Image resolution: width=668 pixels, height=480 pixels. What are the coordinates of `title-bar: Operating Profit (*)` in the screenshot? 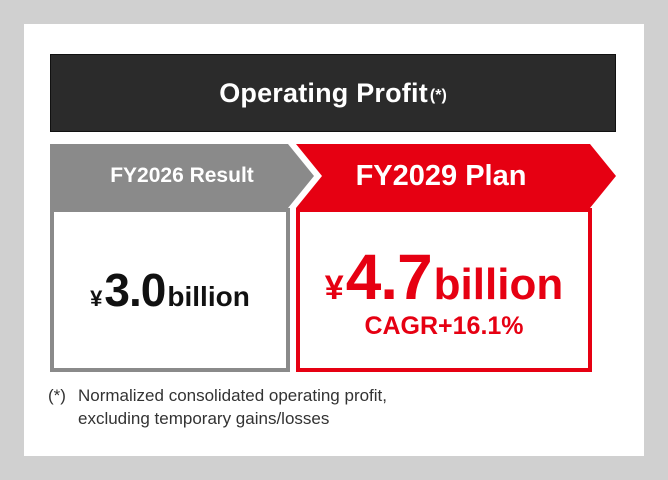 It's located at (333, 93).